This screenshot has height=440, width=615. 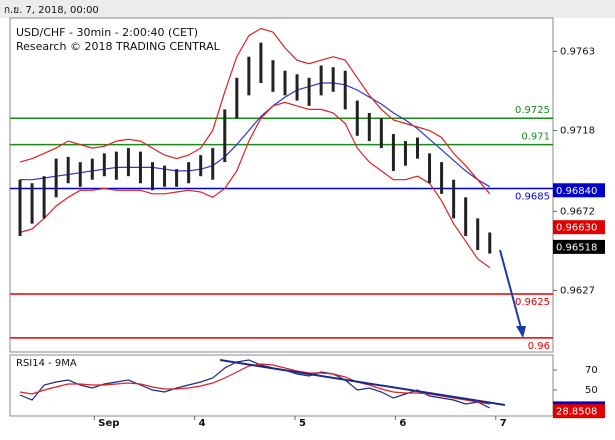 I want to click on level-label: 0.971, so click(x=535, y=137).